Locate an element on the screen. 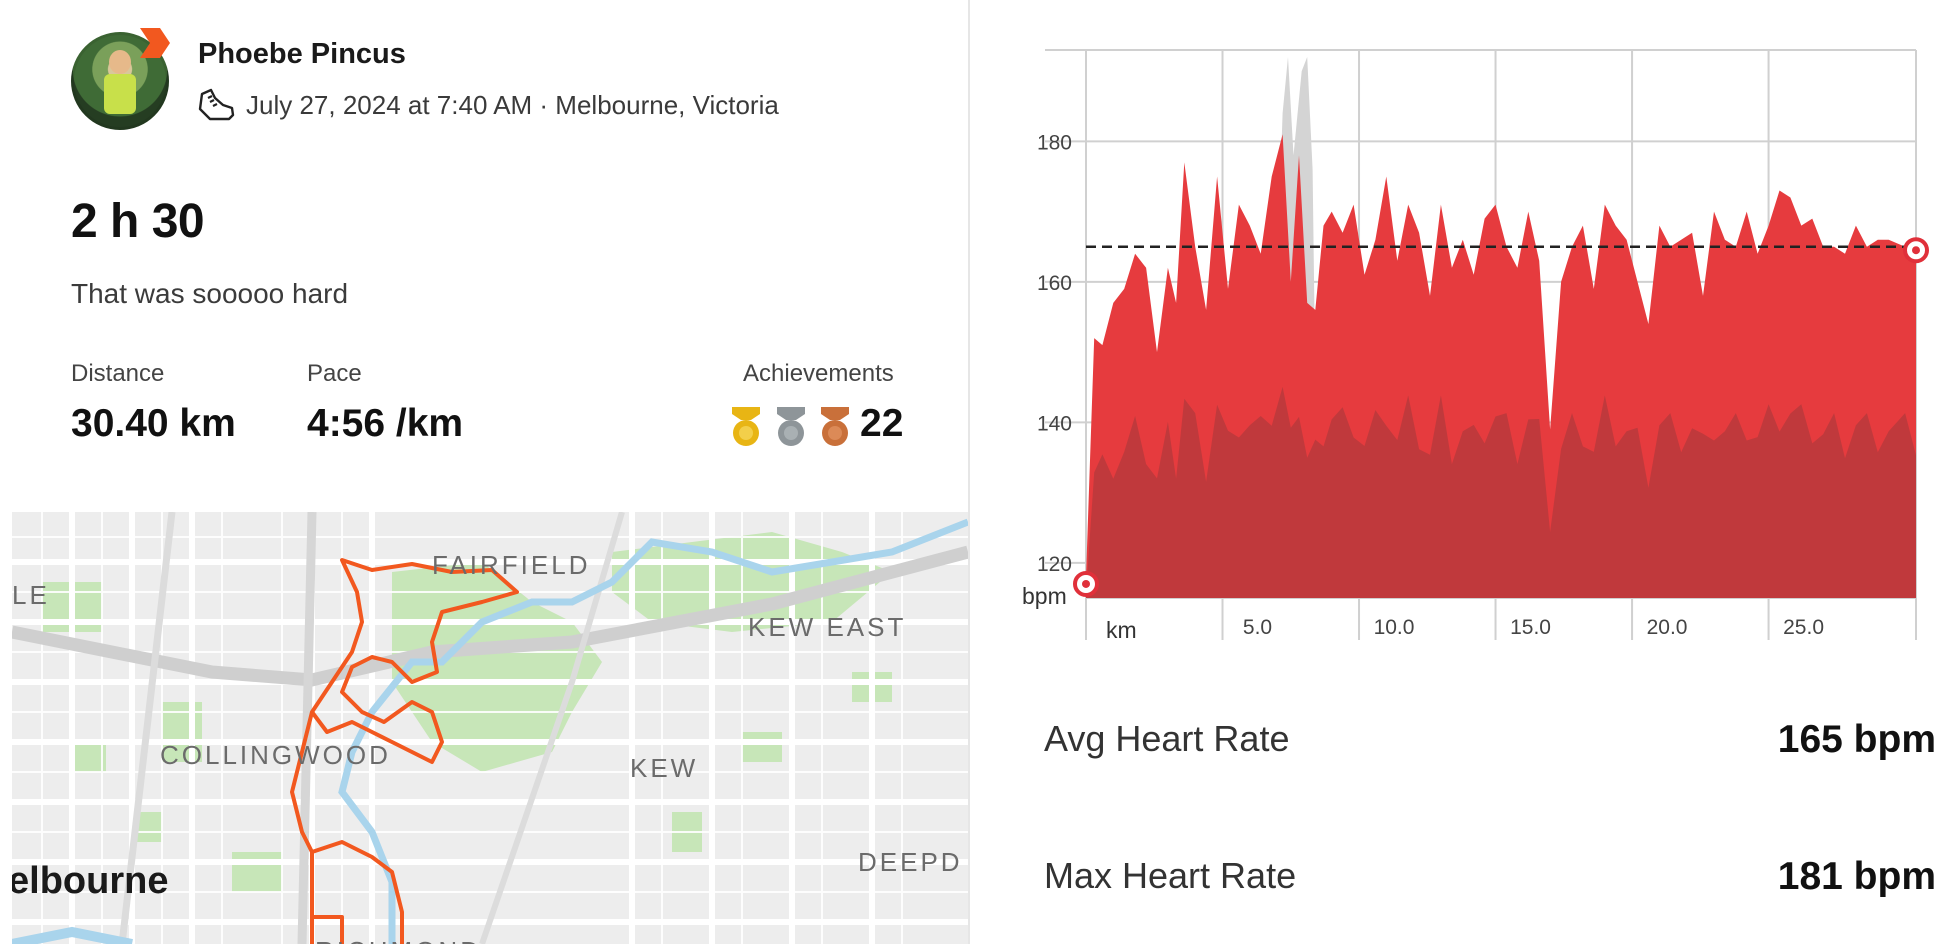  y-tick-label: 120 is located at coordinates (1054, 564).